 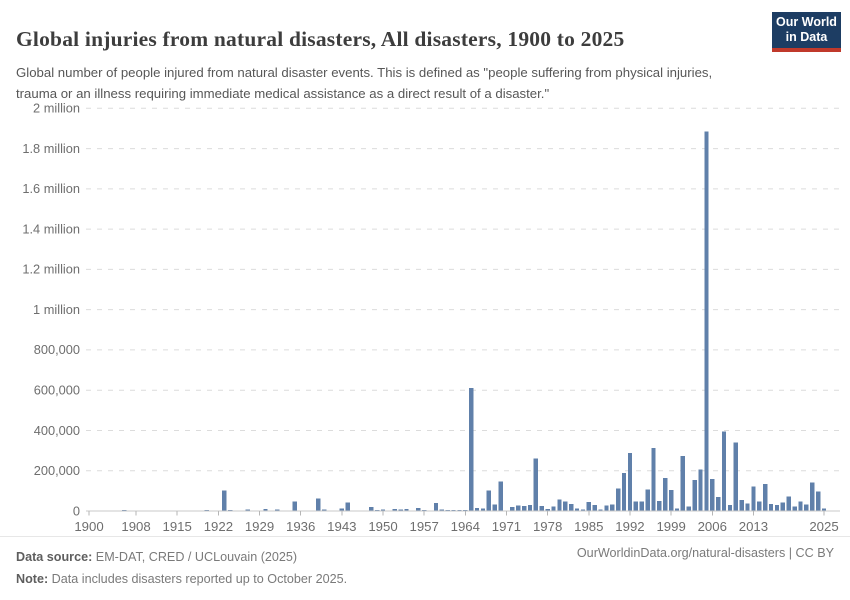 What do you see at coordinates (618, 499) in the screenshot?
I see `bar-1990` at bounding box center [618, 499].